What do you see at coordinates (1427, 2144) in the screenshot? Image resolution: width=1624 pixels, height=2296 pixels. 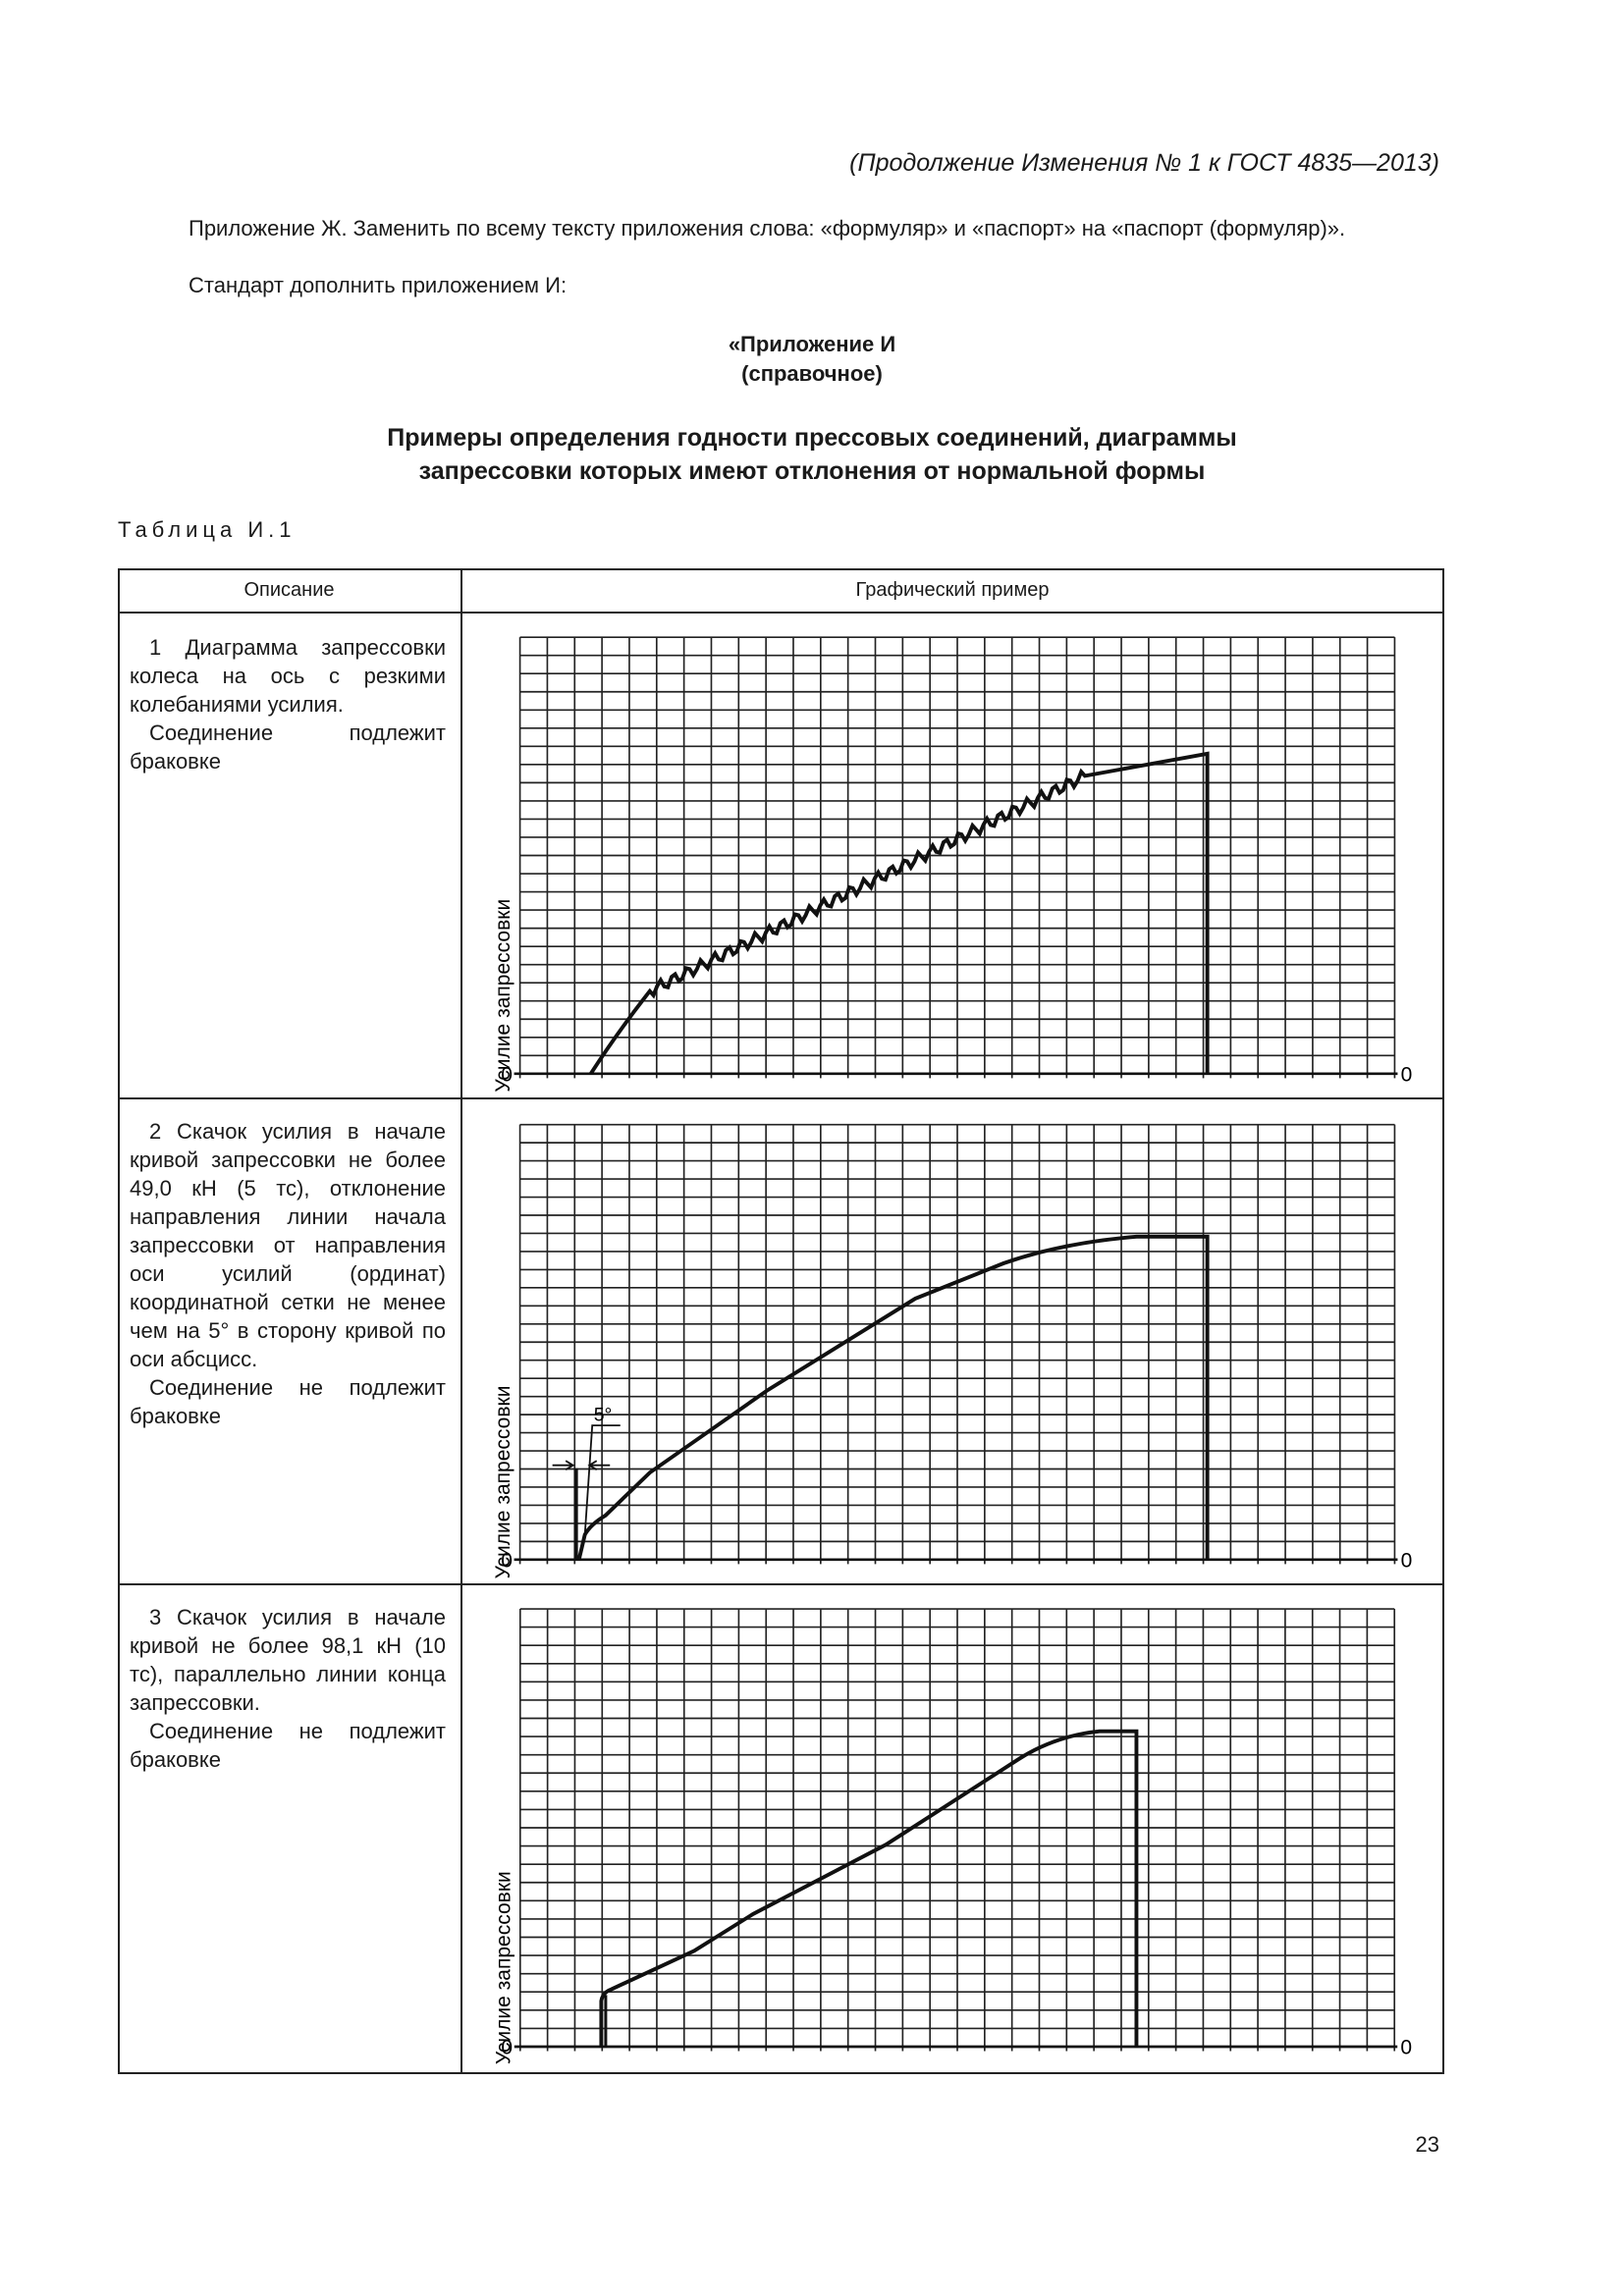 I see `page-number: 23` at bounding box center [1427, 2144].